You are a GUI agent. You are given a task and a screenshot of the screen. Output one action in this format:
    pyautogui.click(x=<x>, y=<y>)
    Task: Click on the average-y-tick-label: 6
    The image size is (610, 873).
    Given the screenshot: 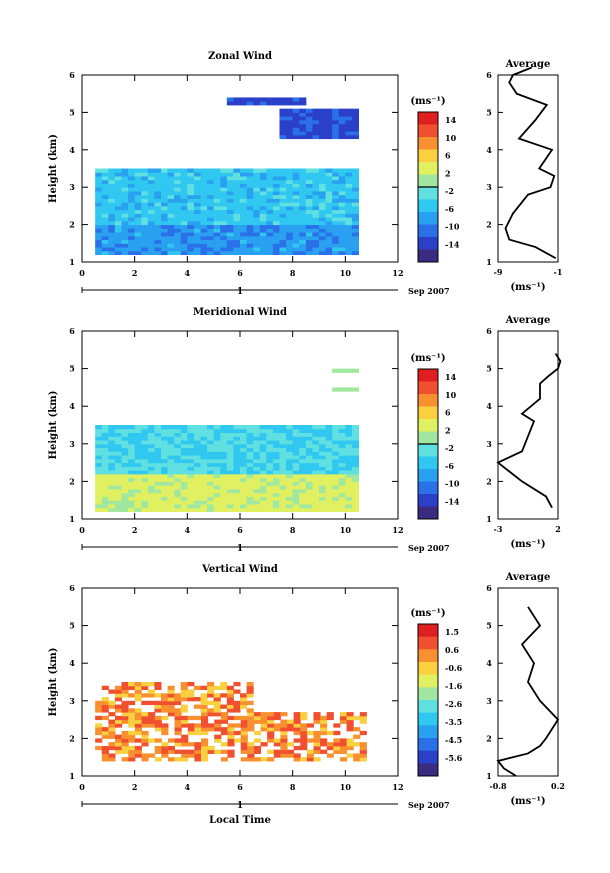 What is the action you would take?
    pyautogui.click(x=489, y=75)
    